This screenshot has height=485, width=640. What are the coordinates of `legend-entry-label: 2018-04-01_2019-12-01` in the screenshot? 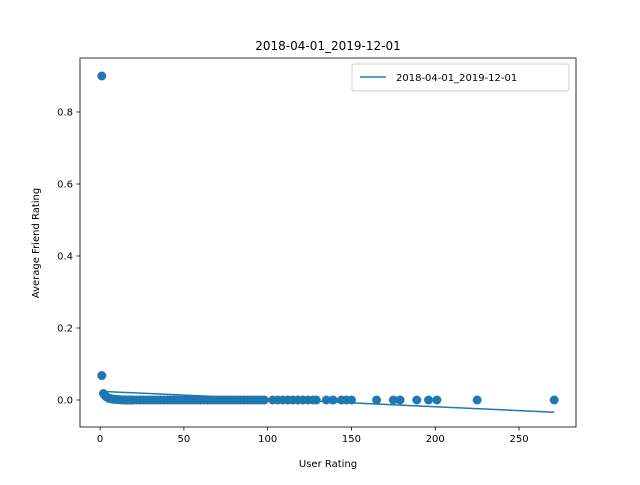 It's located at (456, 78).